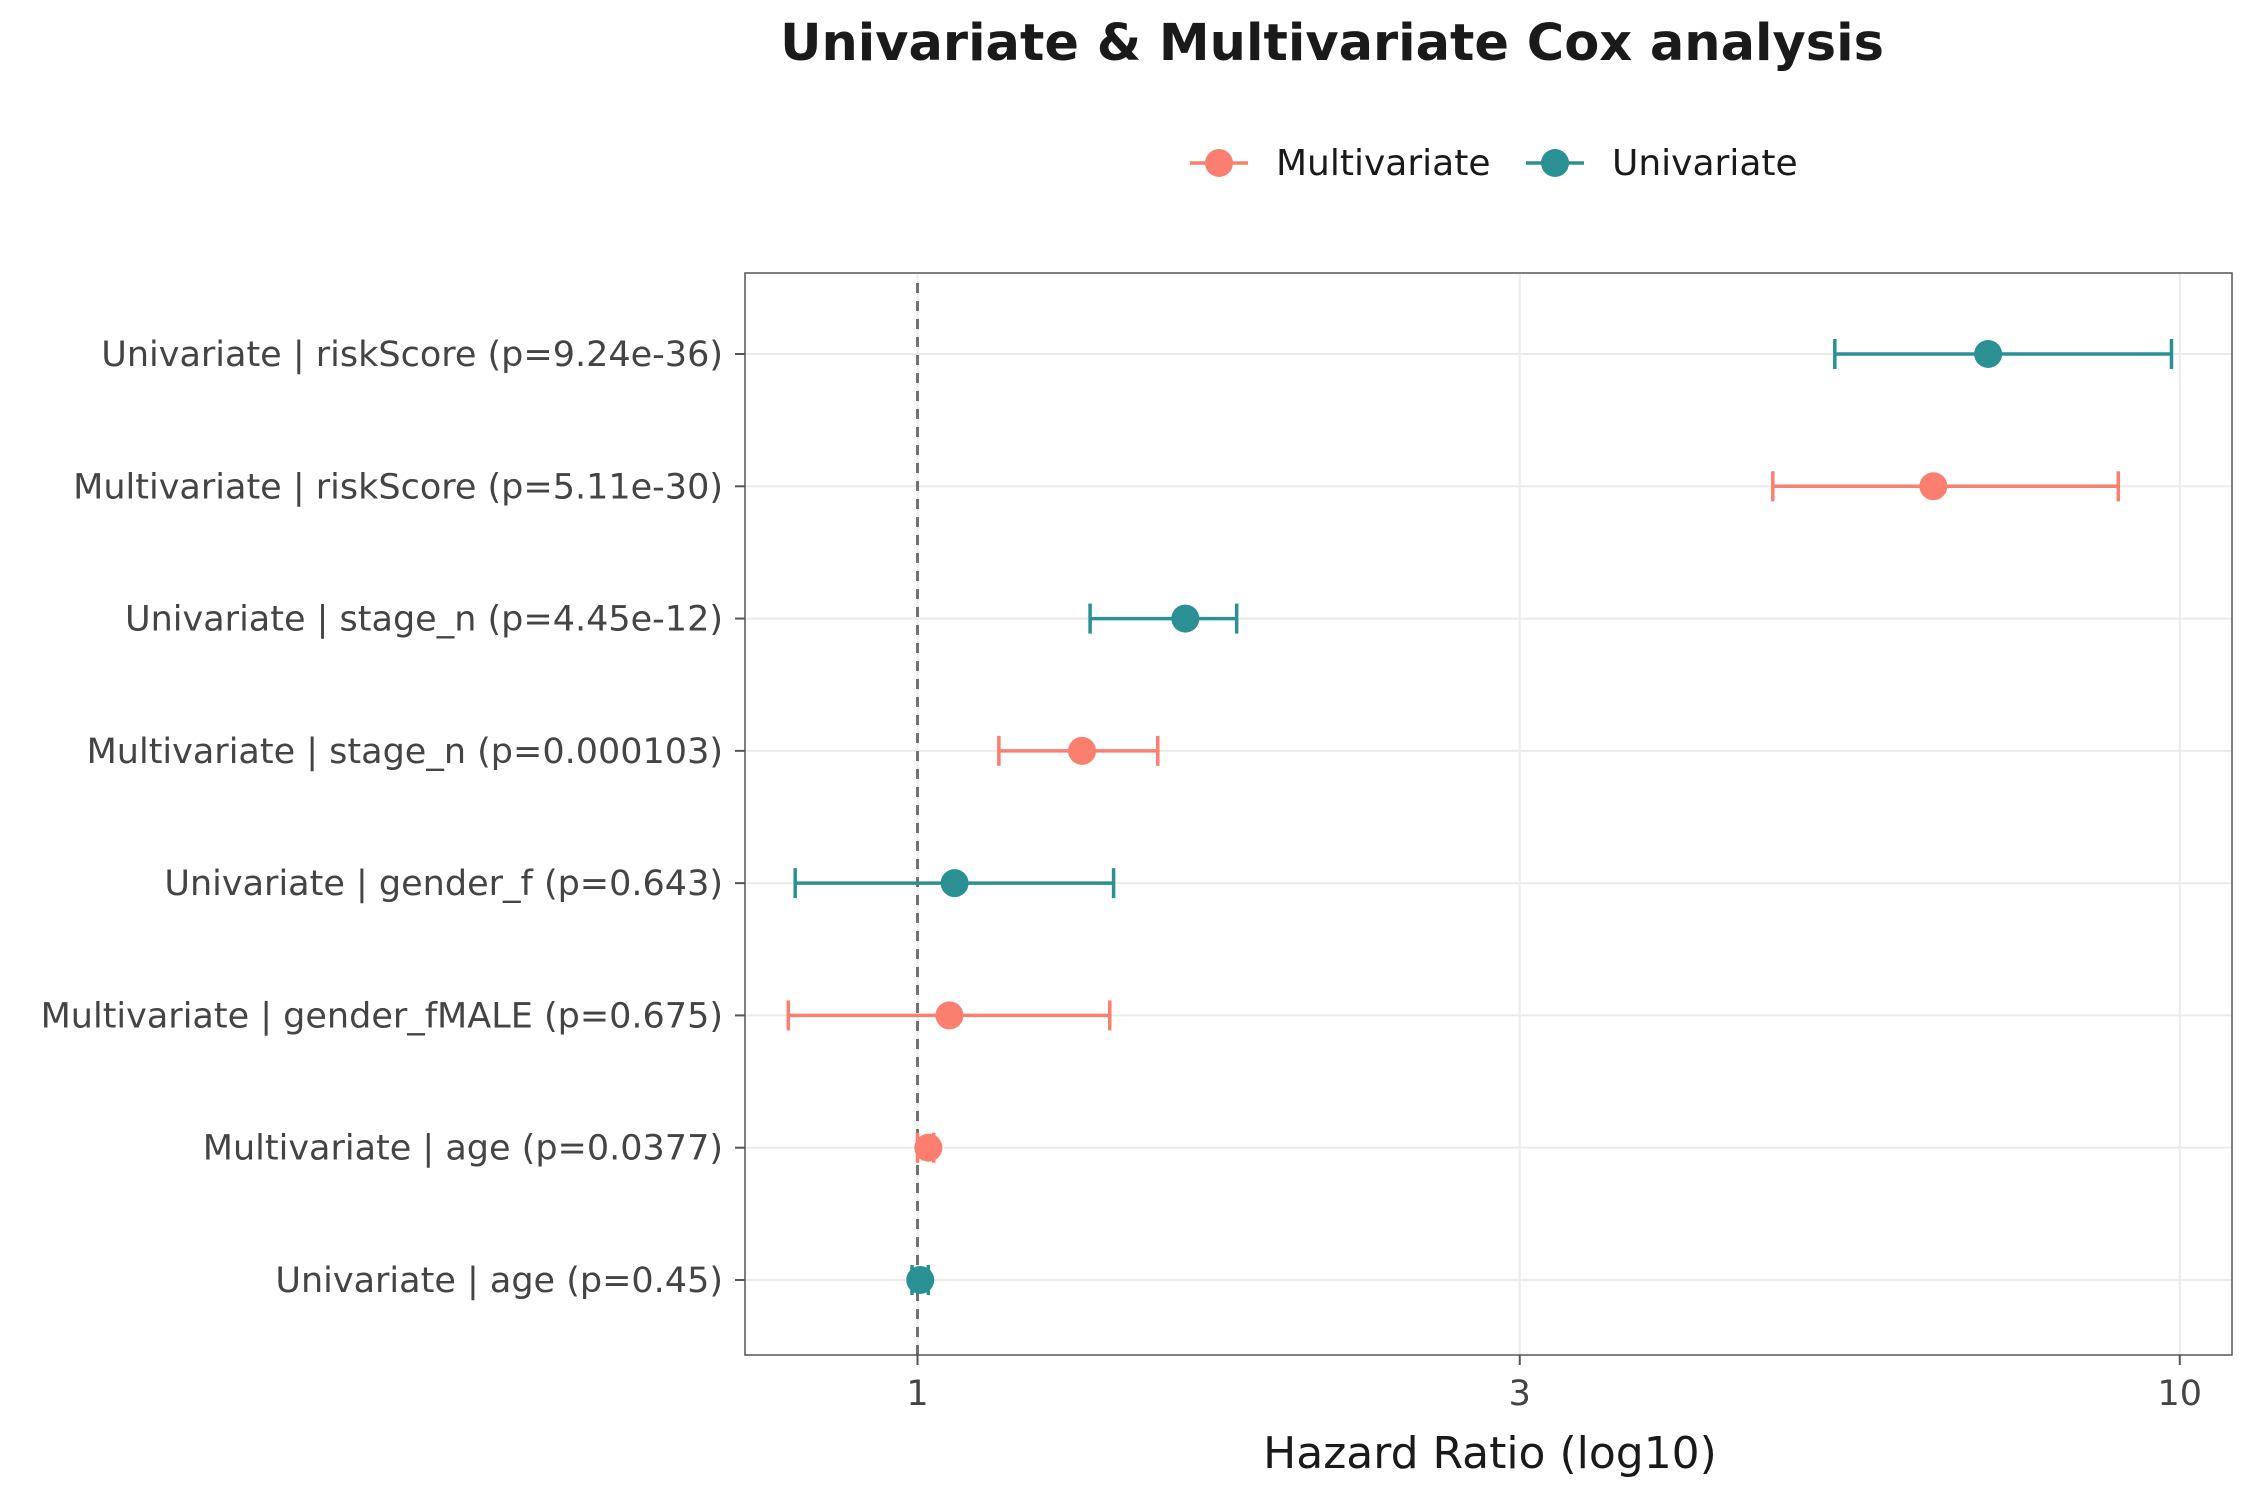 This screenshot has height=1500, width=2250. What do you see at coordinates (1554, 1384) in the screenshot?
I see `x-tick-labels: 1 3 10` at bounding box center [1554, 1384].